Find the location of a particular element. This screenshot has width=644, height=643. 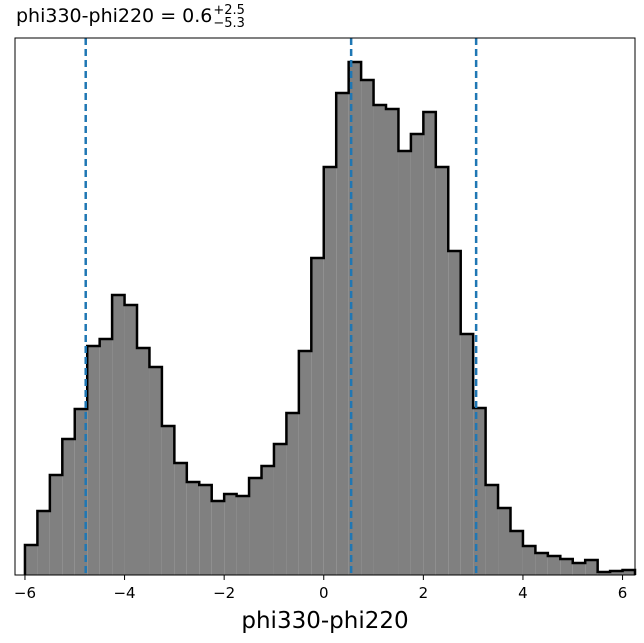

x-tick-label: 4 is located at coordinates (523, 593).